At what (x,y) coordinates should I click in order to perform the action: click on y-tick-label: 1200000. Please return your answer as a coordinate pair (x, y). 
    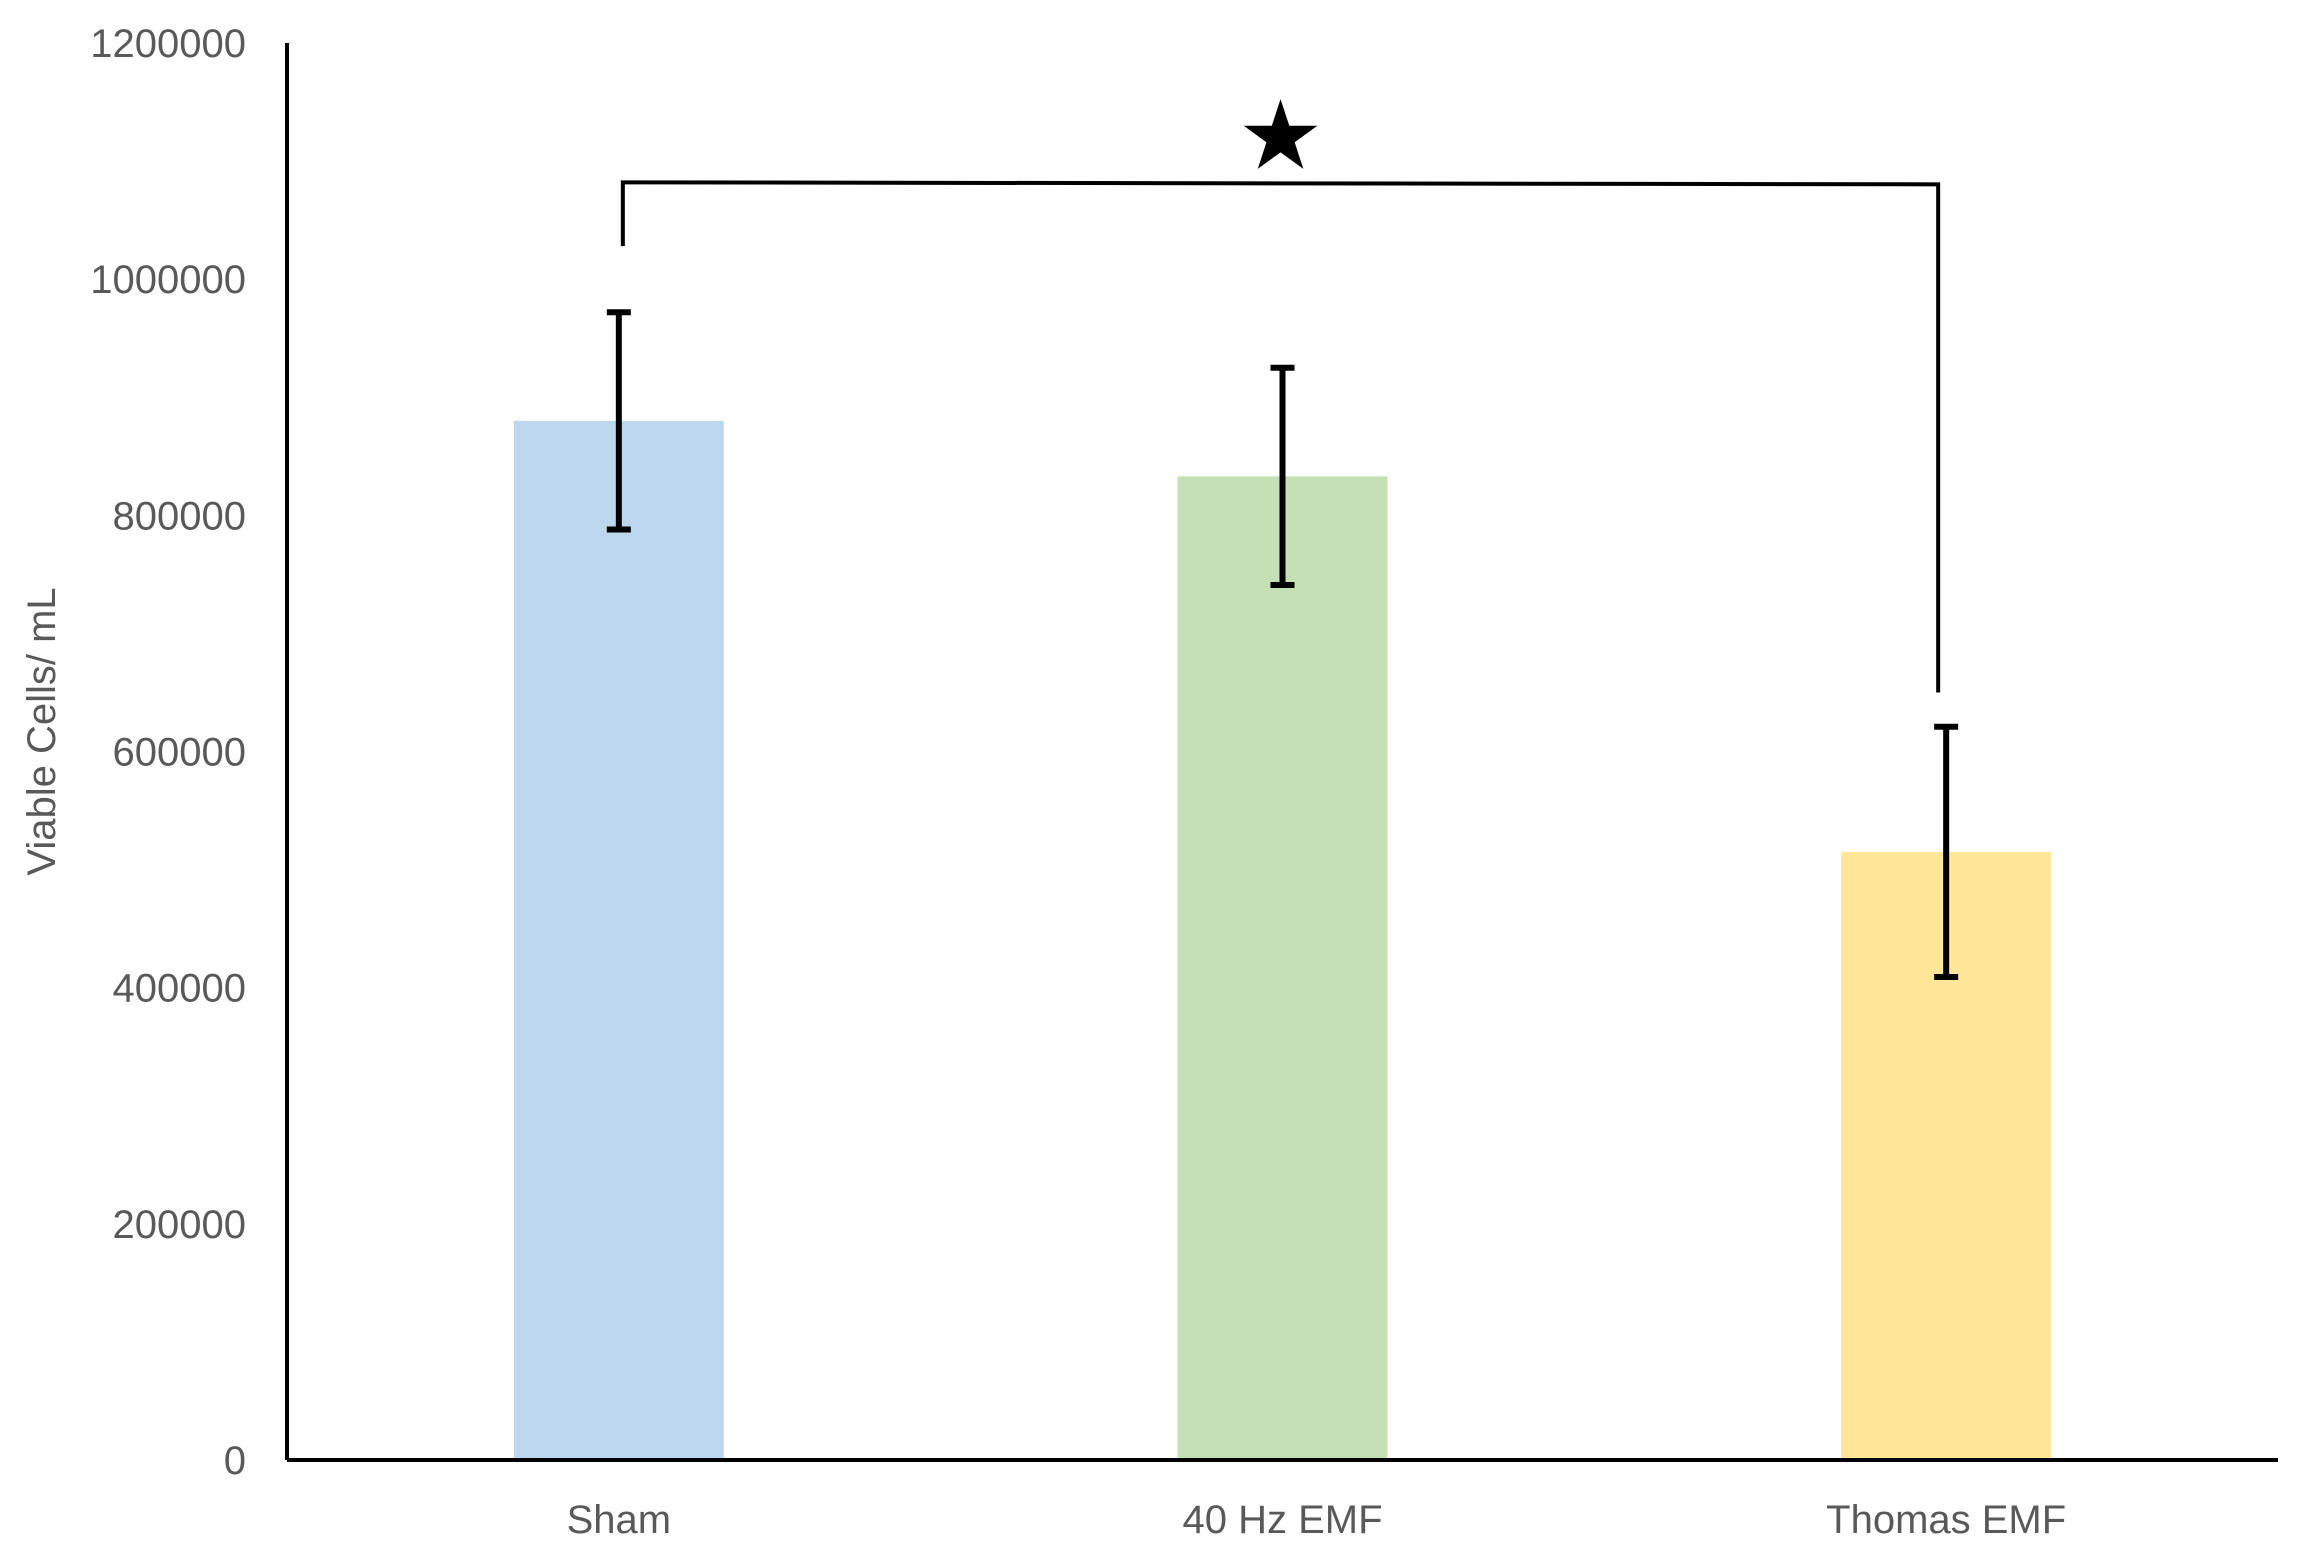
    Looking at the image, I should click on (168, 44).